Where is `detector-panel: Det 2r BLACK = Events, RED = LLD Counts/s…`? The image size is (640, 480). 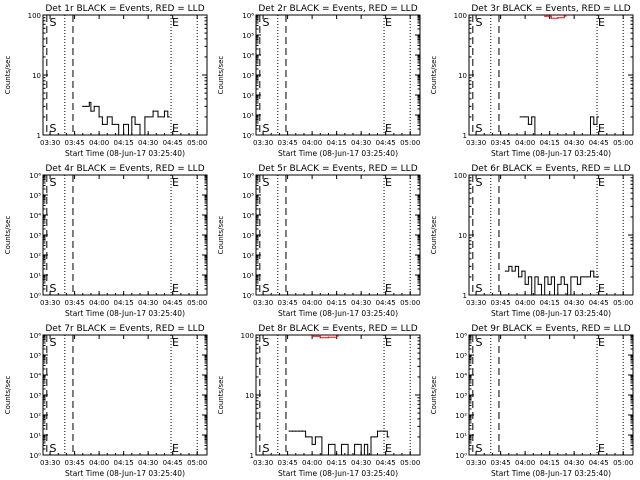 detector-panel: Det 2r BLACK = Events, RED = LLD Counts/s… is located at coordinates (319, 81).